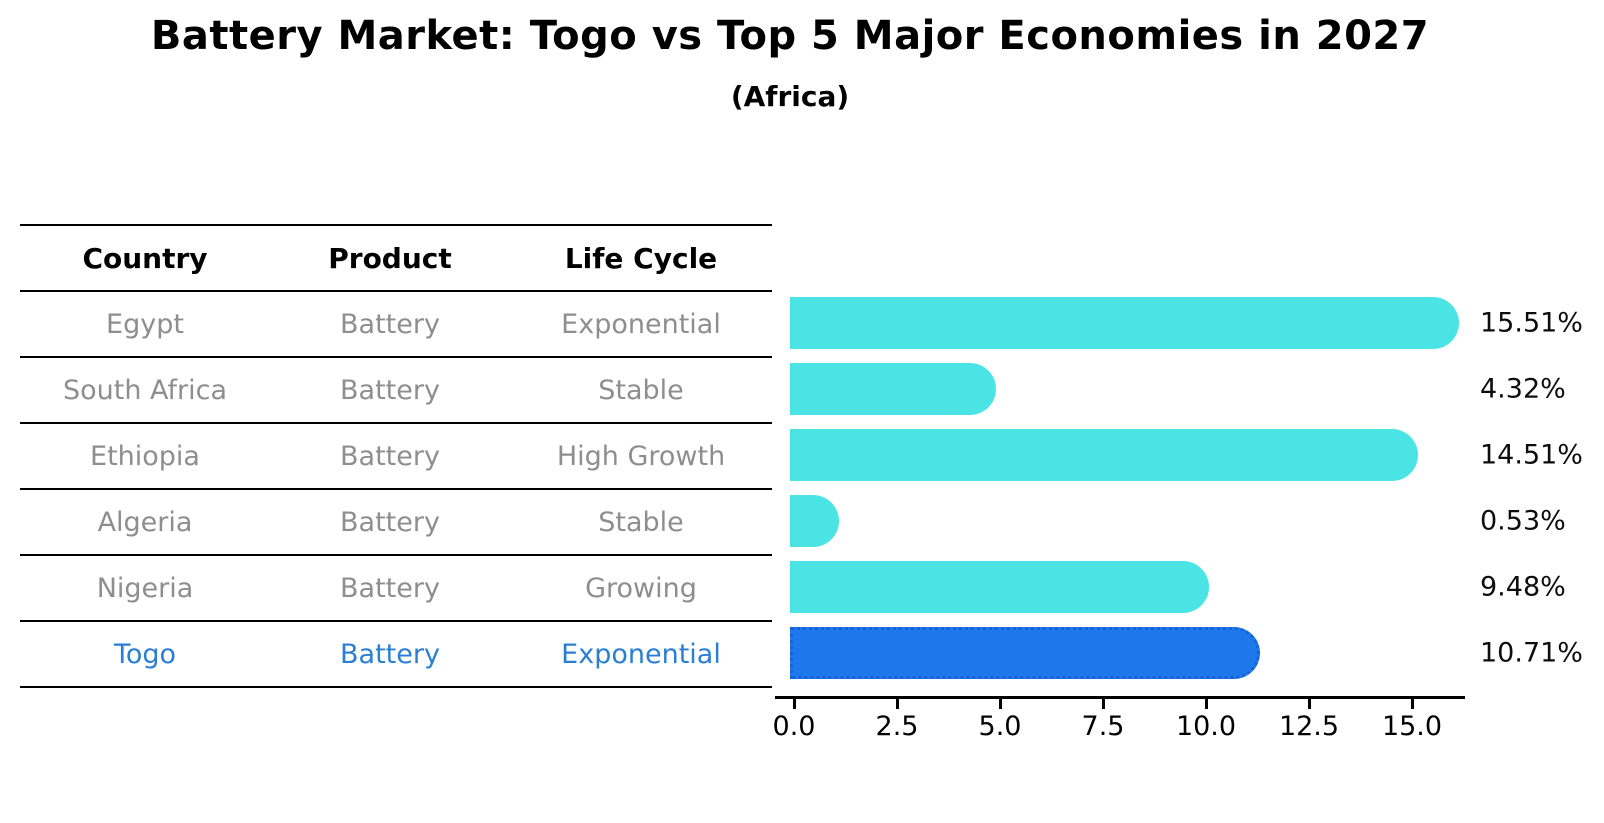 The width and height of the screenshot is (1604, 823). Describe the element at coordinates (145, 324) in the screenshot. I see `country-cell: Egypt` at that location.